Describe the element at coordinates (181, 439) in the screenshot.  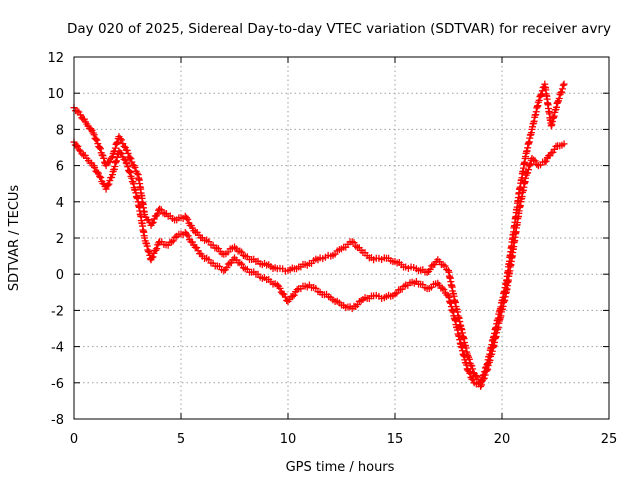
I see `x-tick-label: 5` at that location.